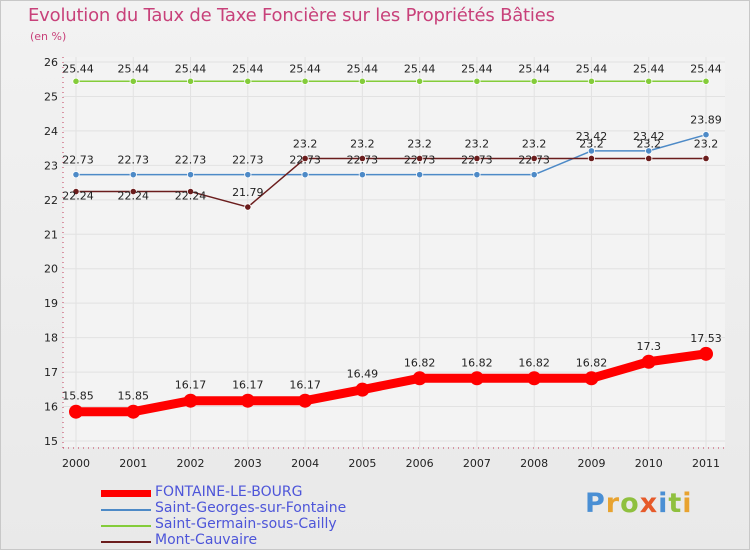  What do you see at coordinates (675, 503) in the screenshot?
I see `logo-letter: t` at bounding box center [675, 503].